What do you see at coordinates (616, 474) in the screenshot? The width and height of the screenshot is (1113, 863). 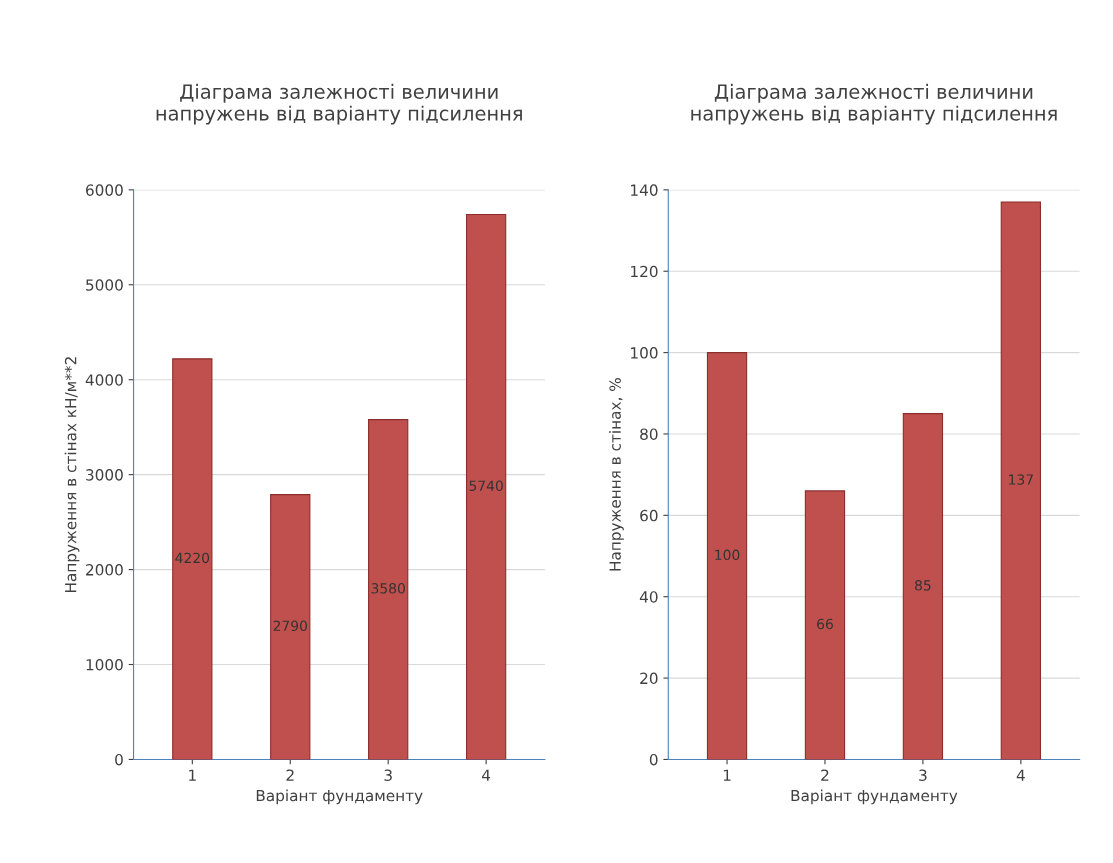 I see `y-axis-title: Напруження в стінах, %` at bounding box center [616, 474].